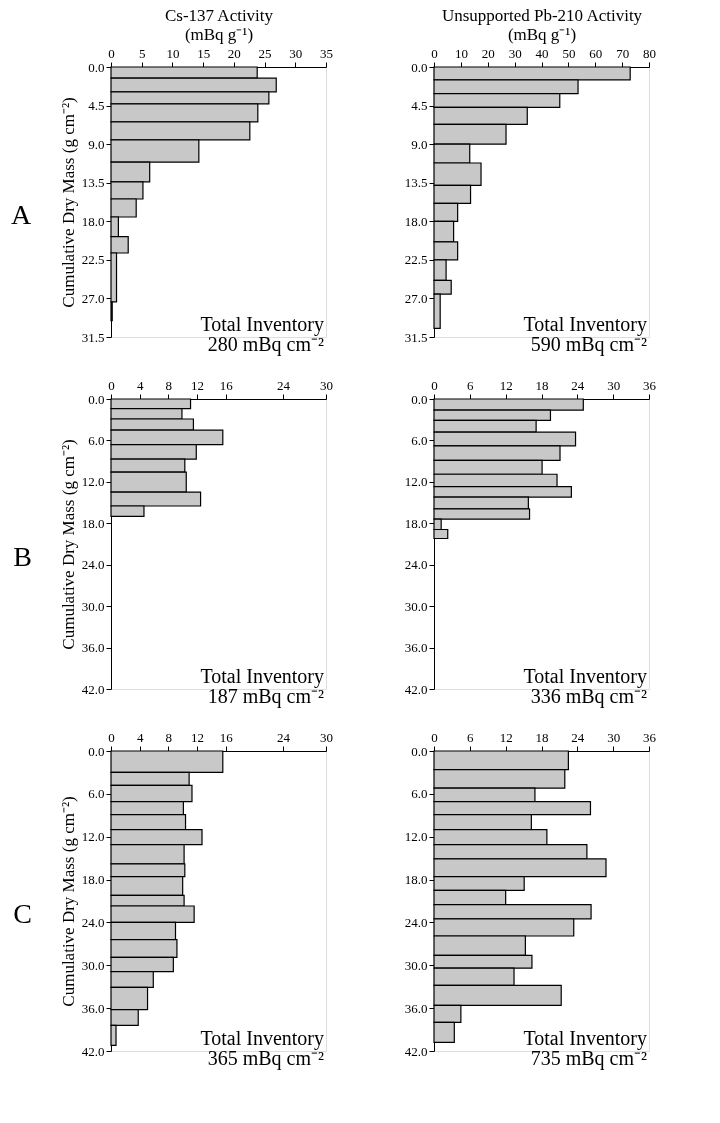  I want to click on annotation: Total Inventory 590 mBq cm⁻², so click(585, 334).